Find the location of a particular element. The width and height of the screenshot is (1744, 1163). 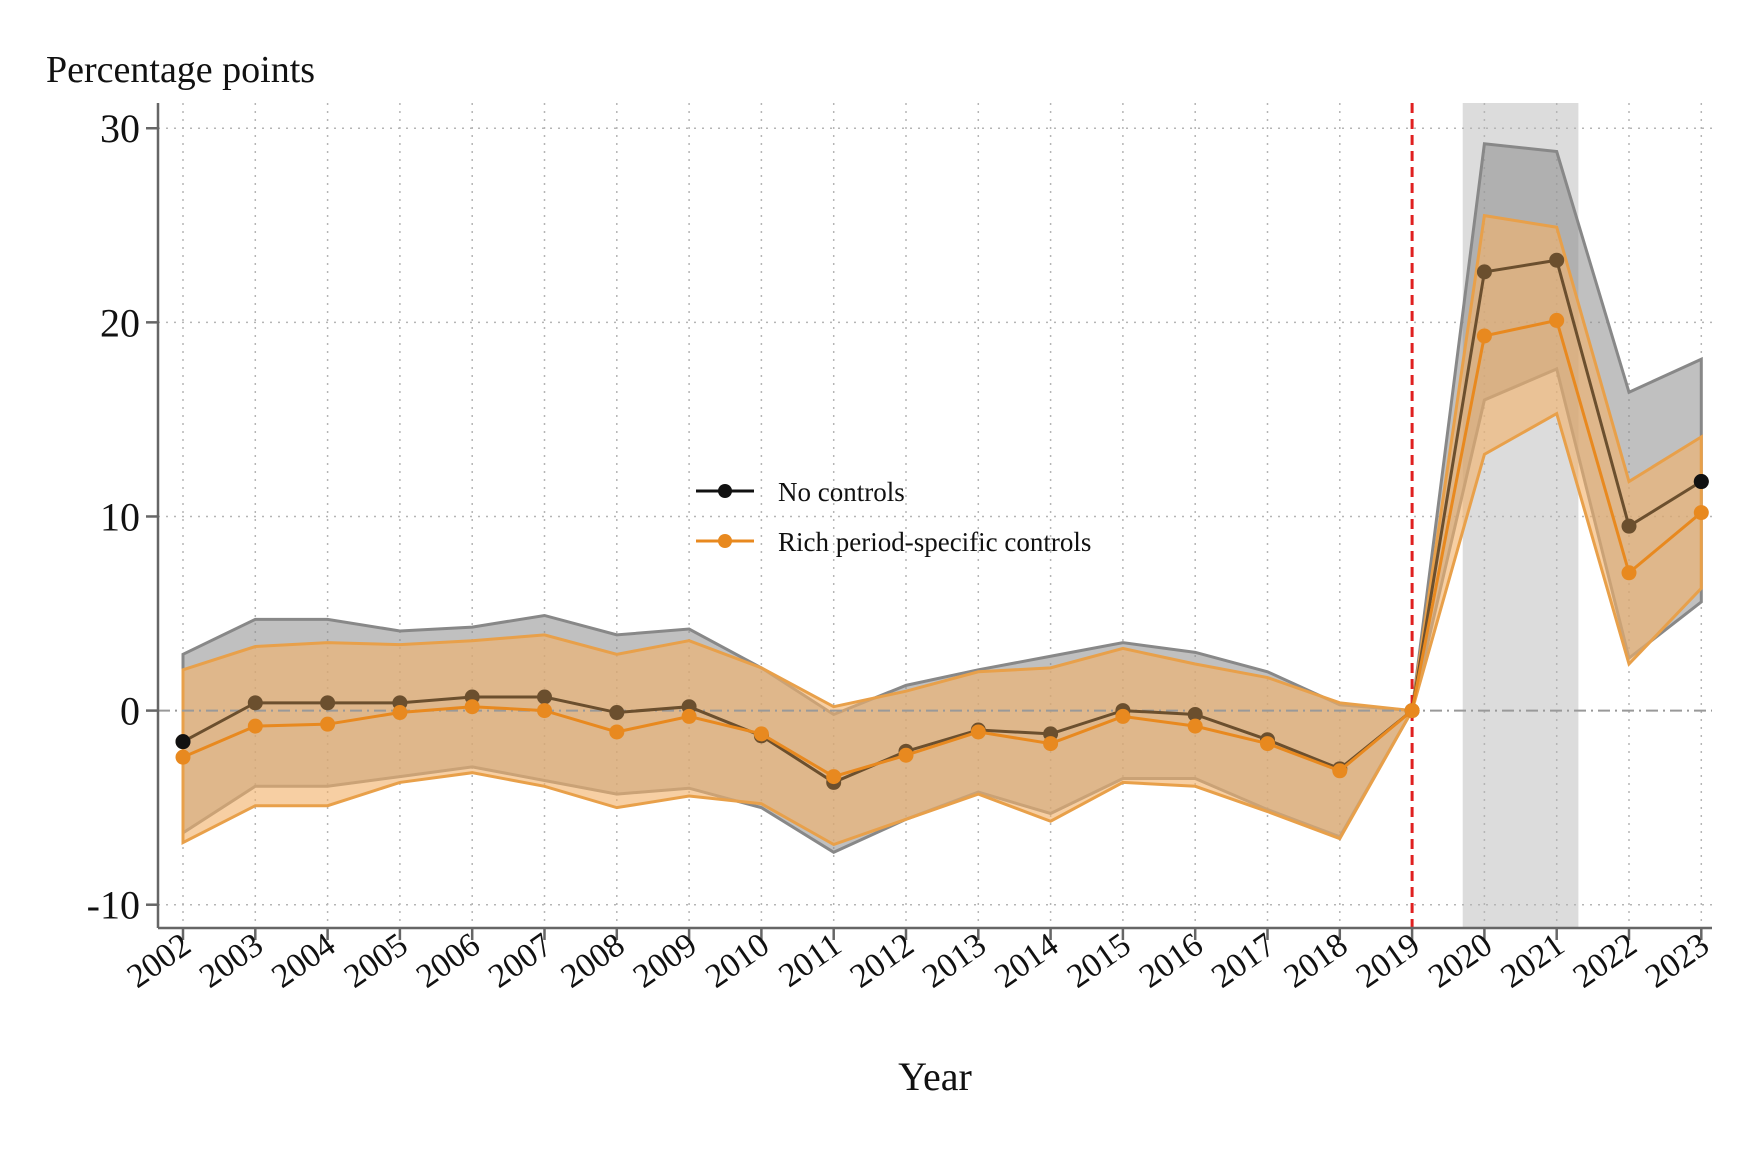

point-no-controls-2022 is located at coordinates (1629, 526).